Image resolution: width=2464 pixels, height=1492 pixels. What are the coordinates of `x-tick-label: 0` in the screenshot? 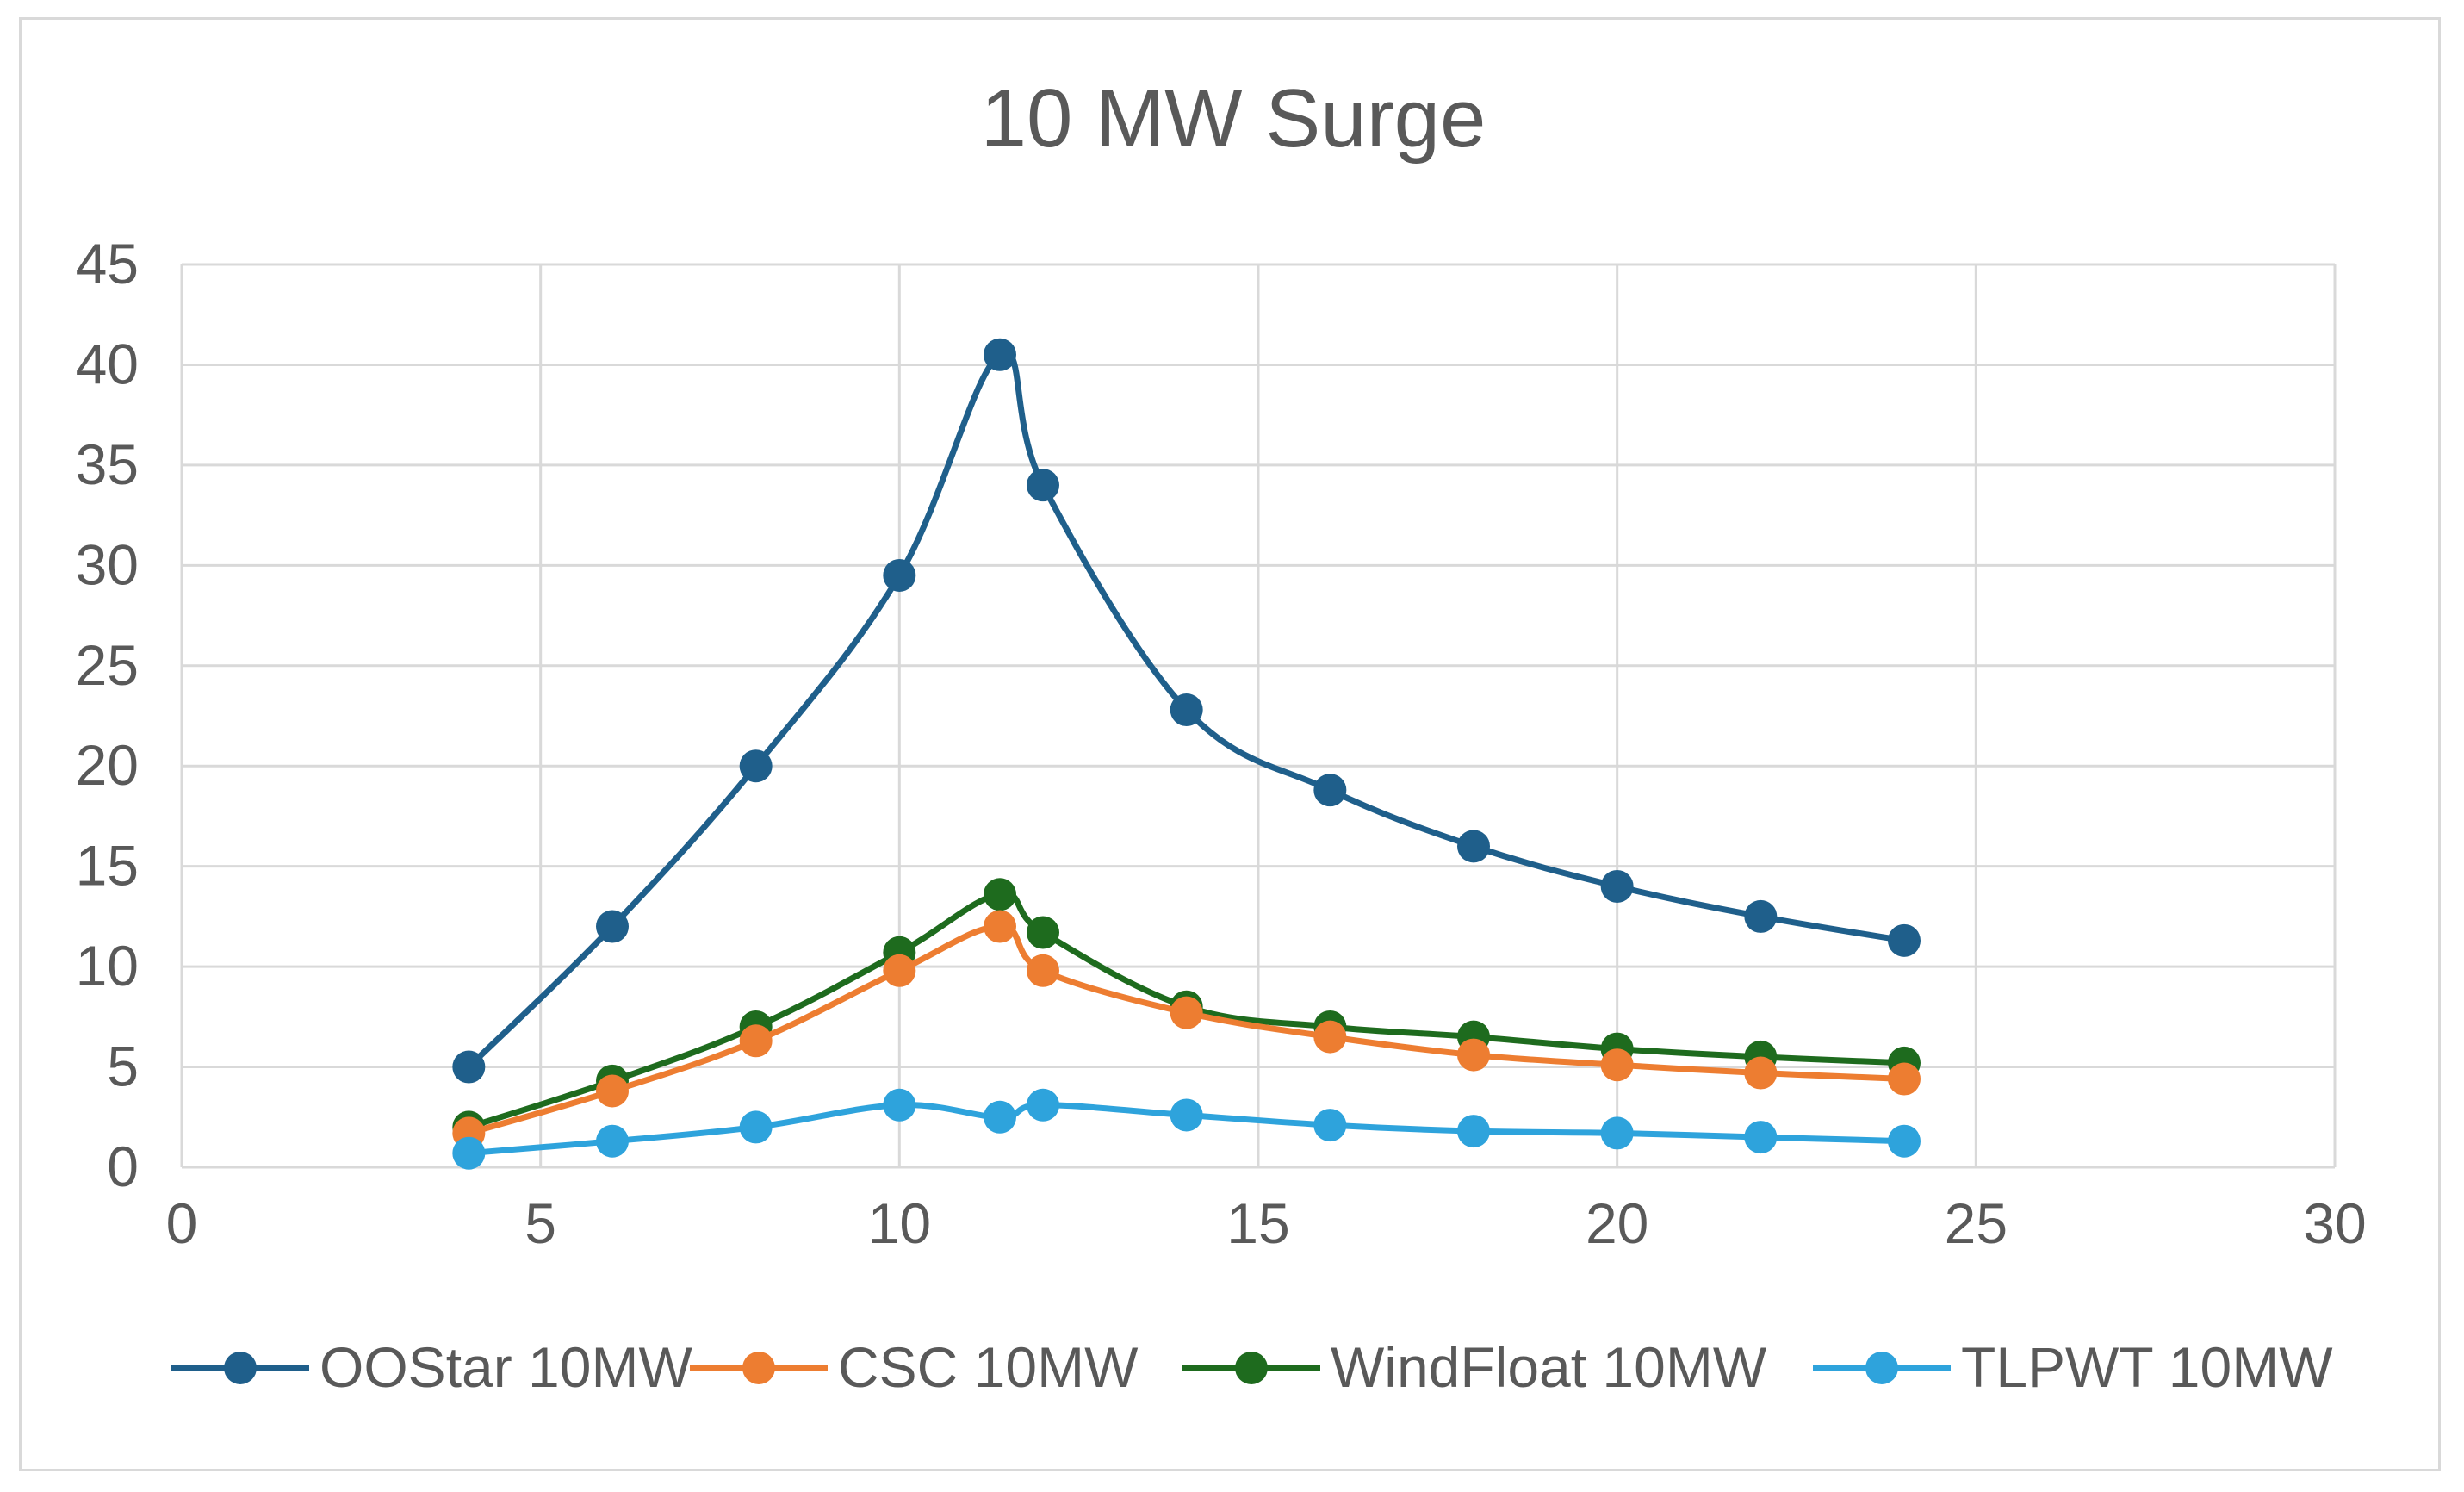 It's located at (182, 1223).